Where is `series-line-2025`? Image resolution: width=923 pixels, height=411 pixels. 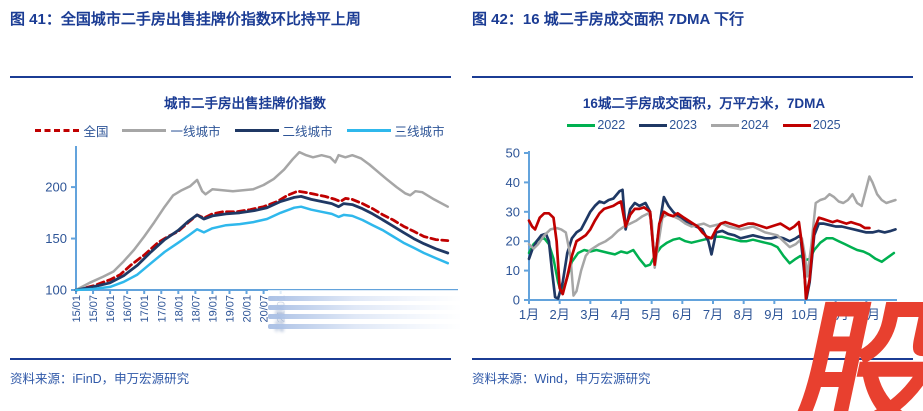 series-line-2025 is located at coordinates (699, 250).